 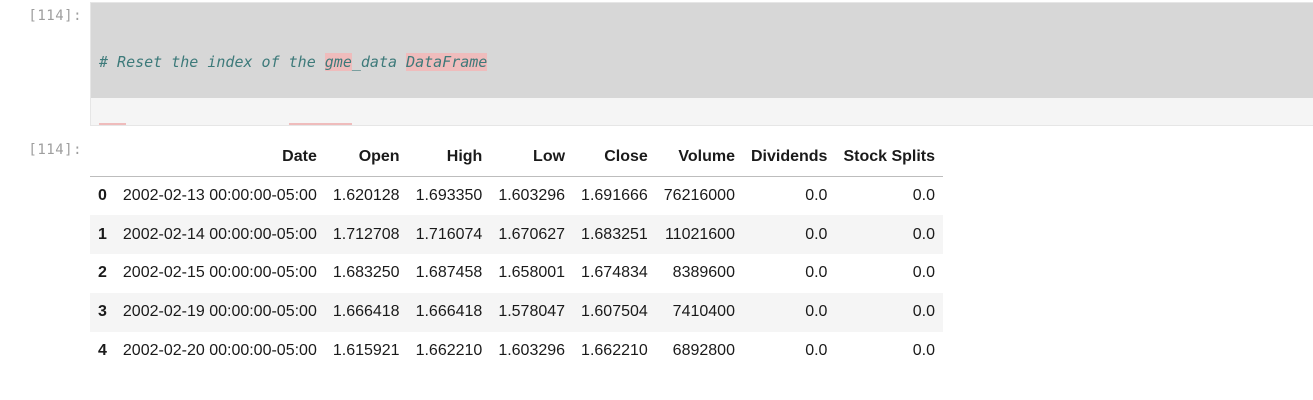 What do you see at coordinates (284, 124) in the screenshot?
I see `code-token: (` at bounding box center [284, 124].